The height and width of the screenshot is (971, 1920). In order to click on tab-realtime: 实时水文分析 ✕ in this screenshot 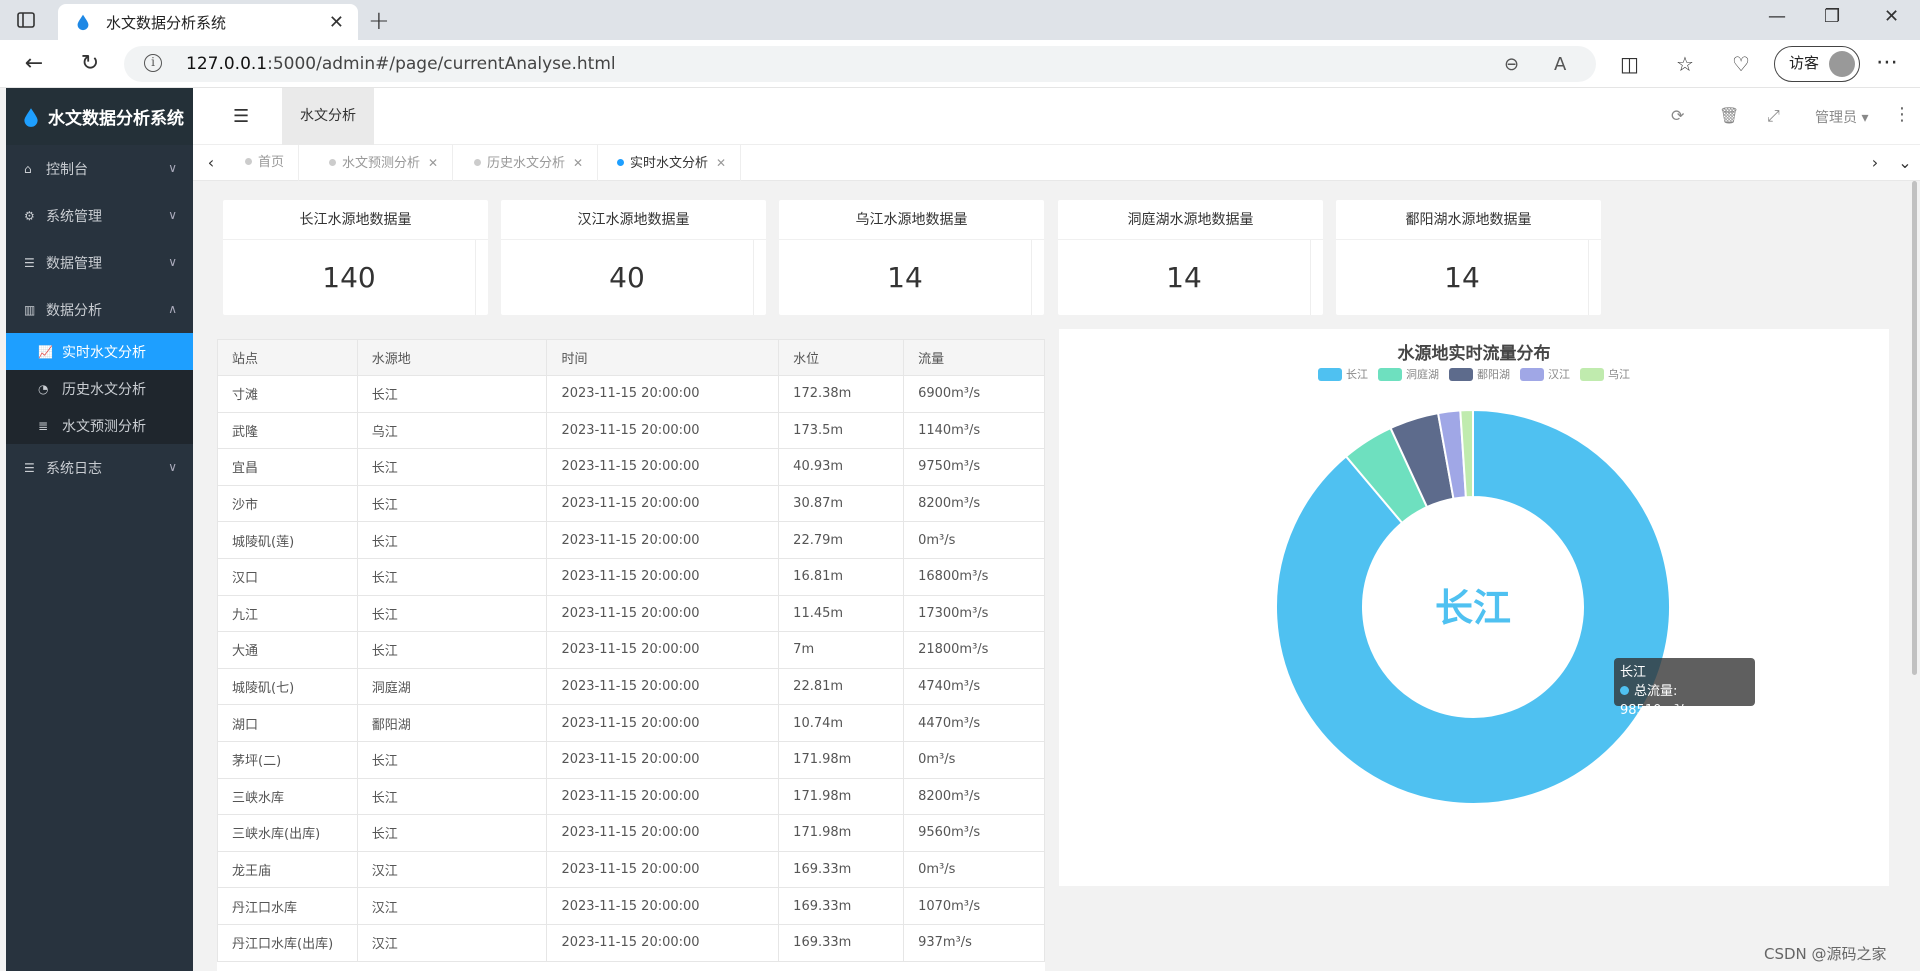, I will do `click(672, 163)`.